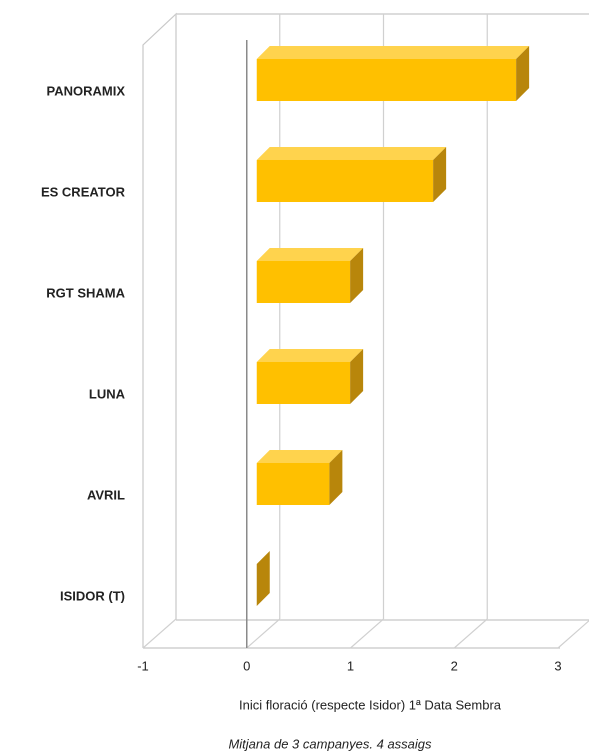  I want to click on y-tick-label: ES CREATOR, so click(83, 191).